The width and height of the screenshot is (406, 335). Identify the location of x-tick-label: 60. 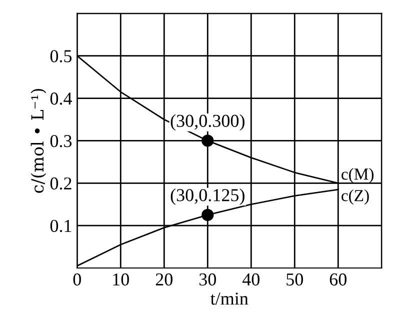
(338, 279).